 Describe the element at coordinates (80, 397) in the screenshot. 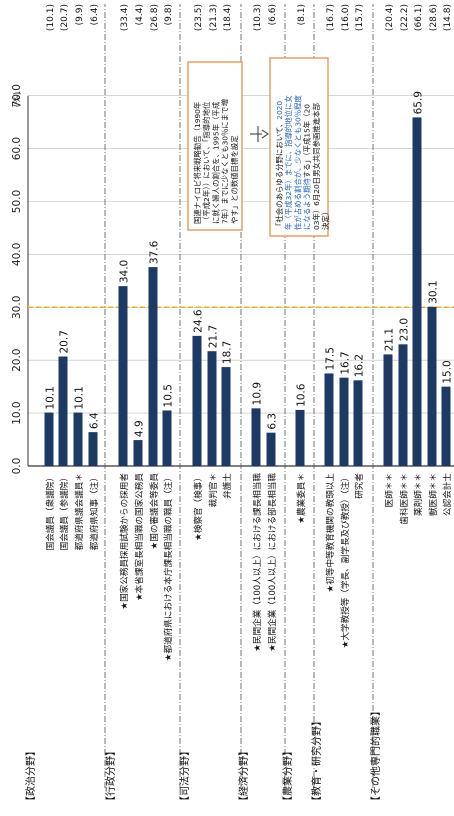

I see `bar-value-label: 10.1` at that location.